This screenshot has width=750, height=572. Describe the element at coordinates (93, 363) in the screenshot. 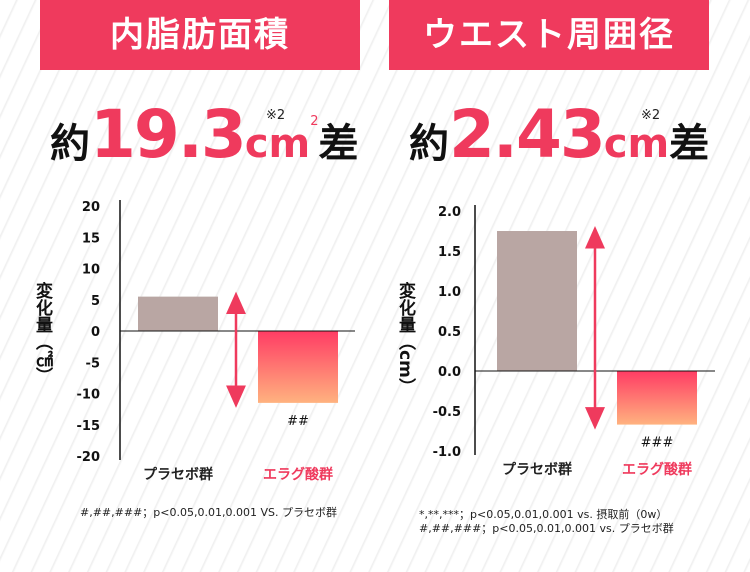

I see `y-tick-label: -5` at that location.